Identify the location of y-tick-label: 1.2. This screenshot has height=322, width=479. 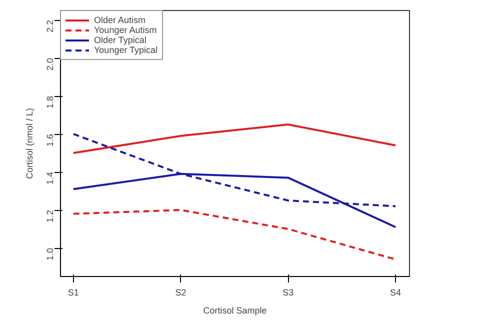
(50, 216).